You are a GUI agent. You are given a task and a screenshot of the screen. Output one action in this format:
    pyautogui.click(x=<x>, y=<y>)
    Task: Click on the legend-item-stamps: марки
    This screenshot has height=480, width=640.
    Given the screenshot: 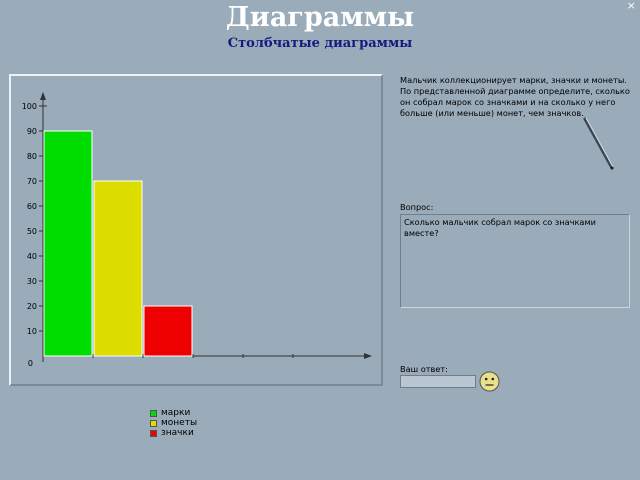 What is the action you would take?
    pyautogui.click(x=173, y=413)
    